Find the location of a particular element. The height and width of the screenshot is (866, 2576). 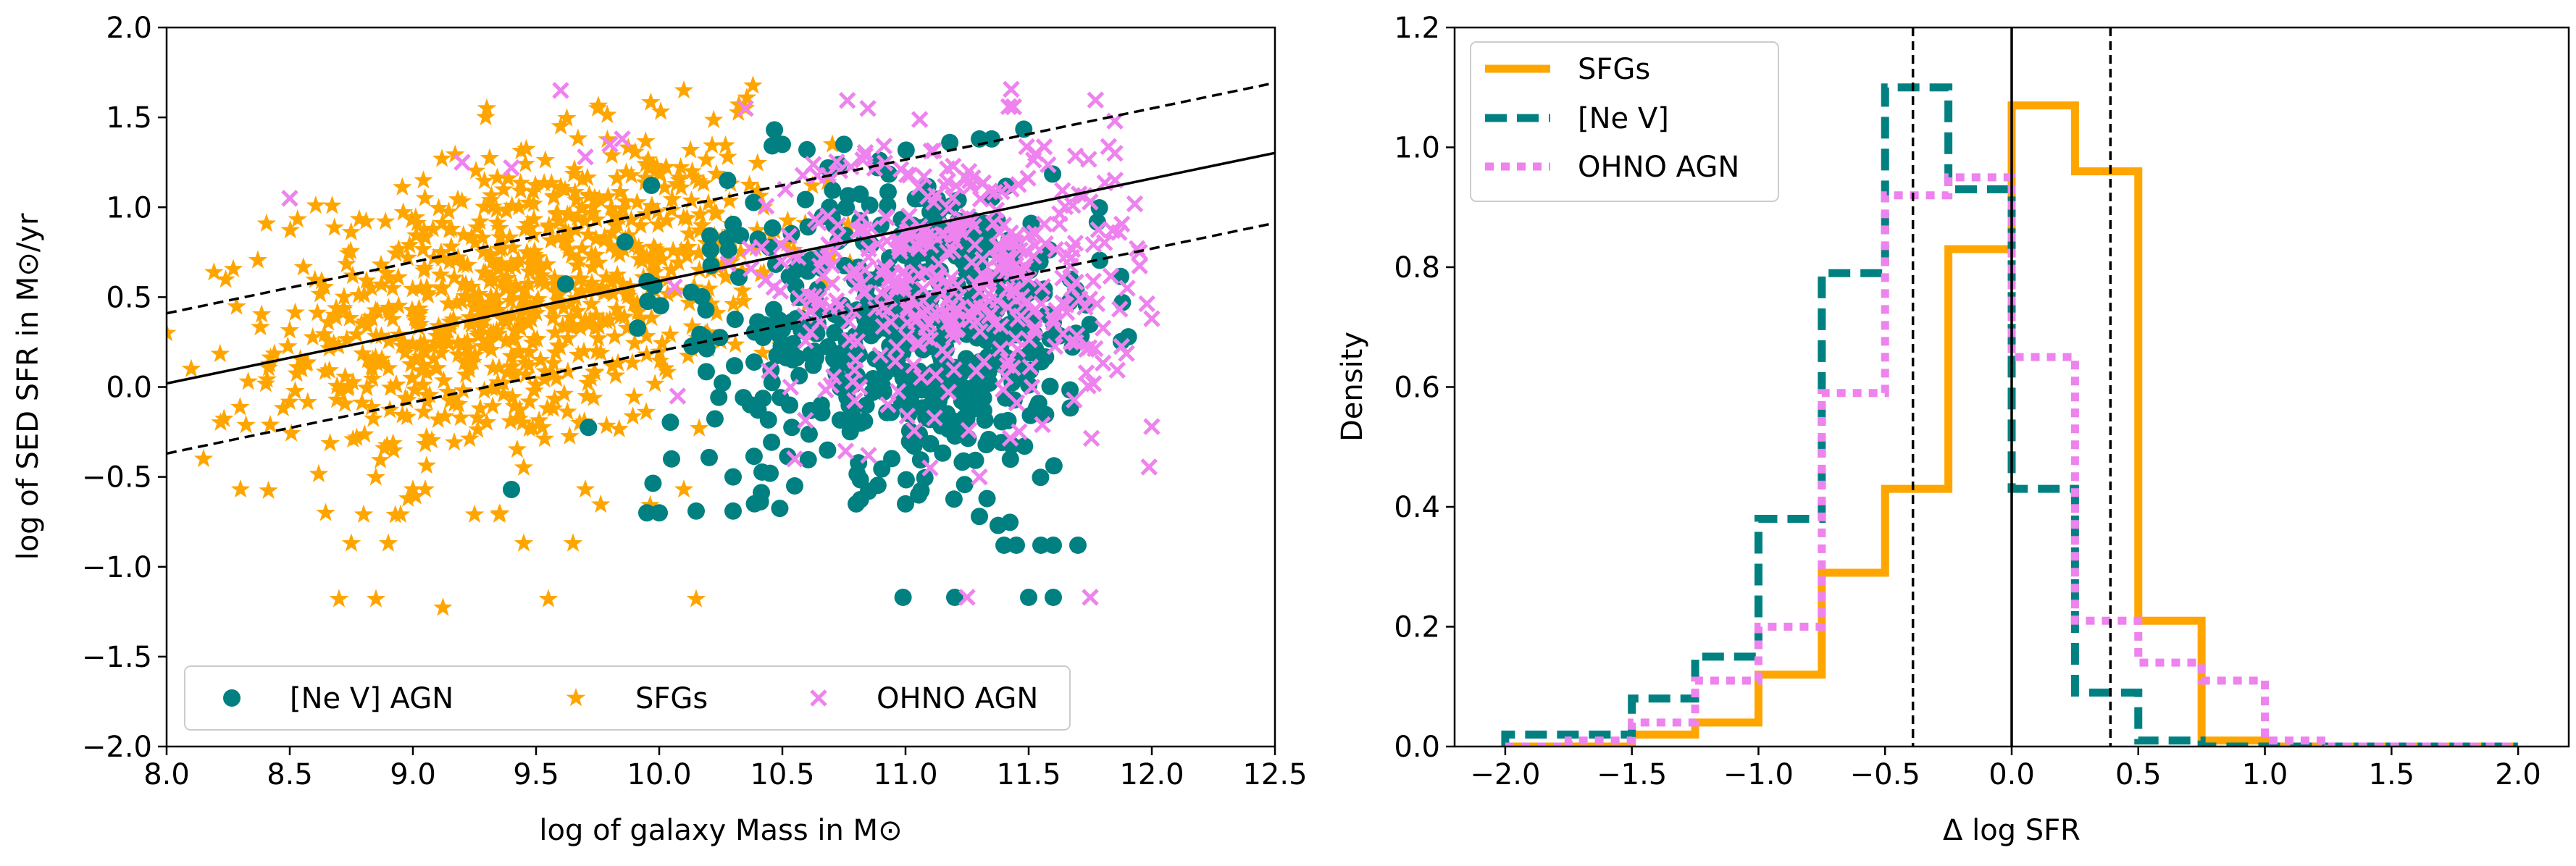

legend-marker-nev-agn is located at coordinates (232, 698).